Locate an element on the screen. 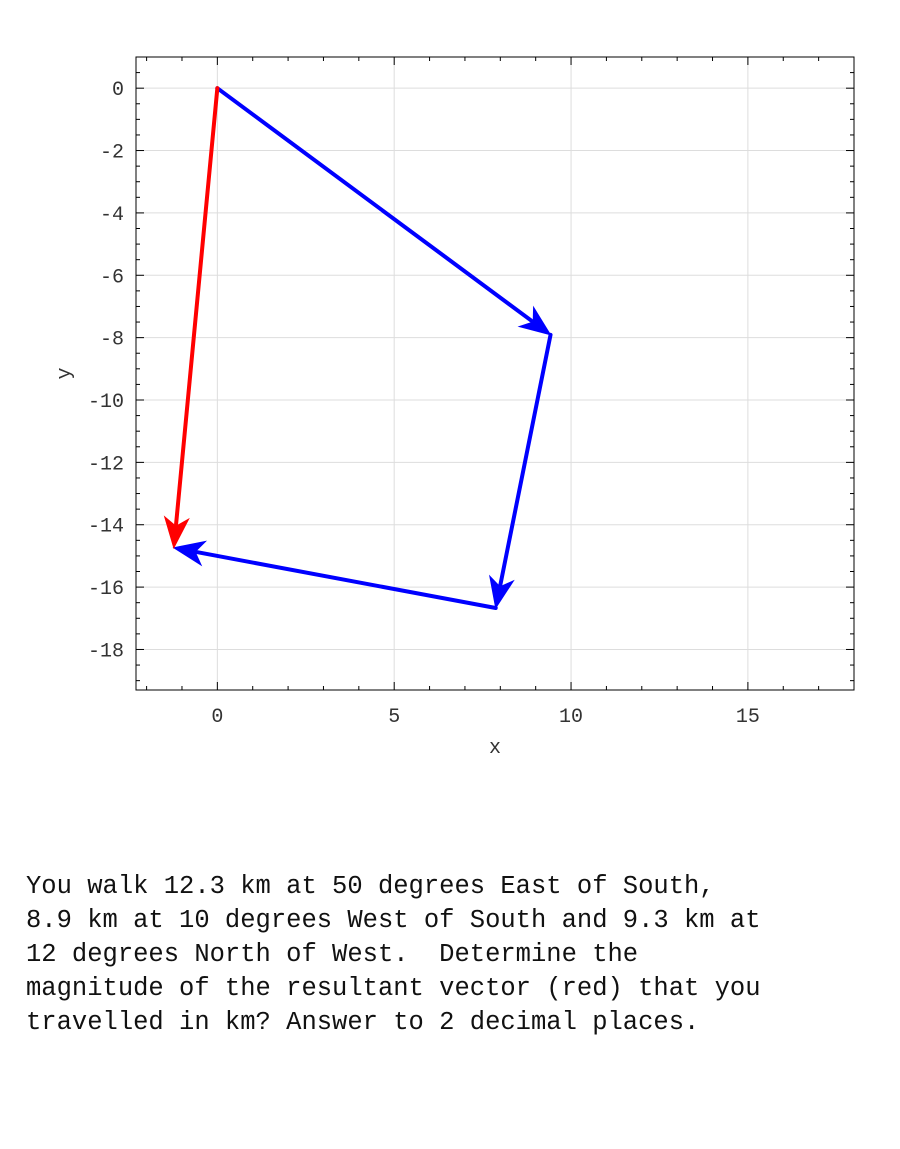  y-tick-label: -14 is located at coordinates (106, 527).